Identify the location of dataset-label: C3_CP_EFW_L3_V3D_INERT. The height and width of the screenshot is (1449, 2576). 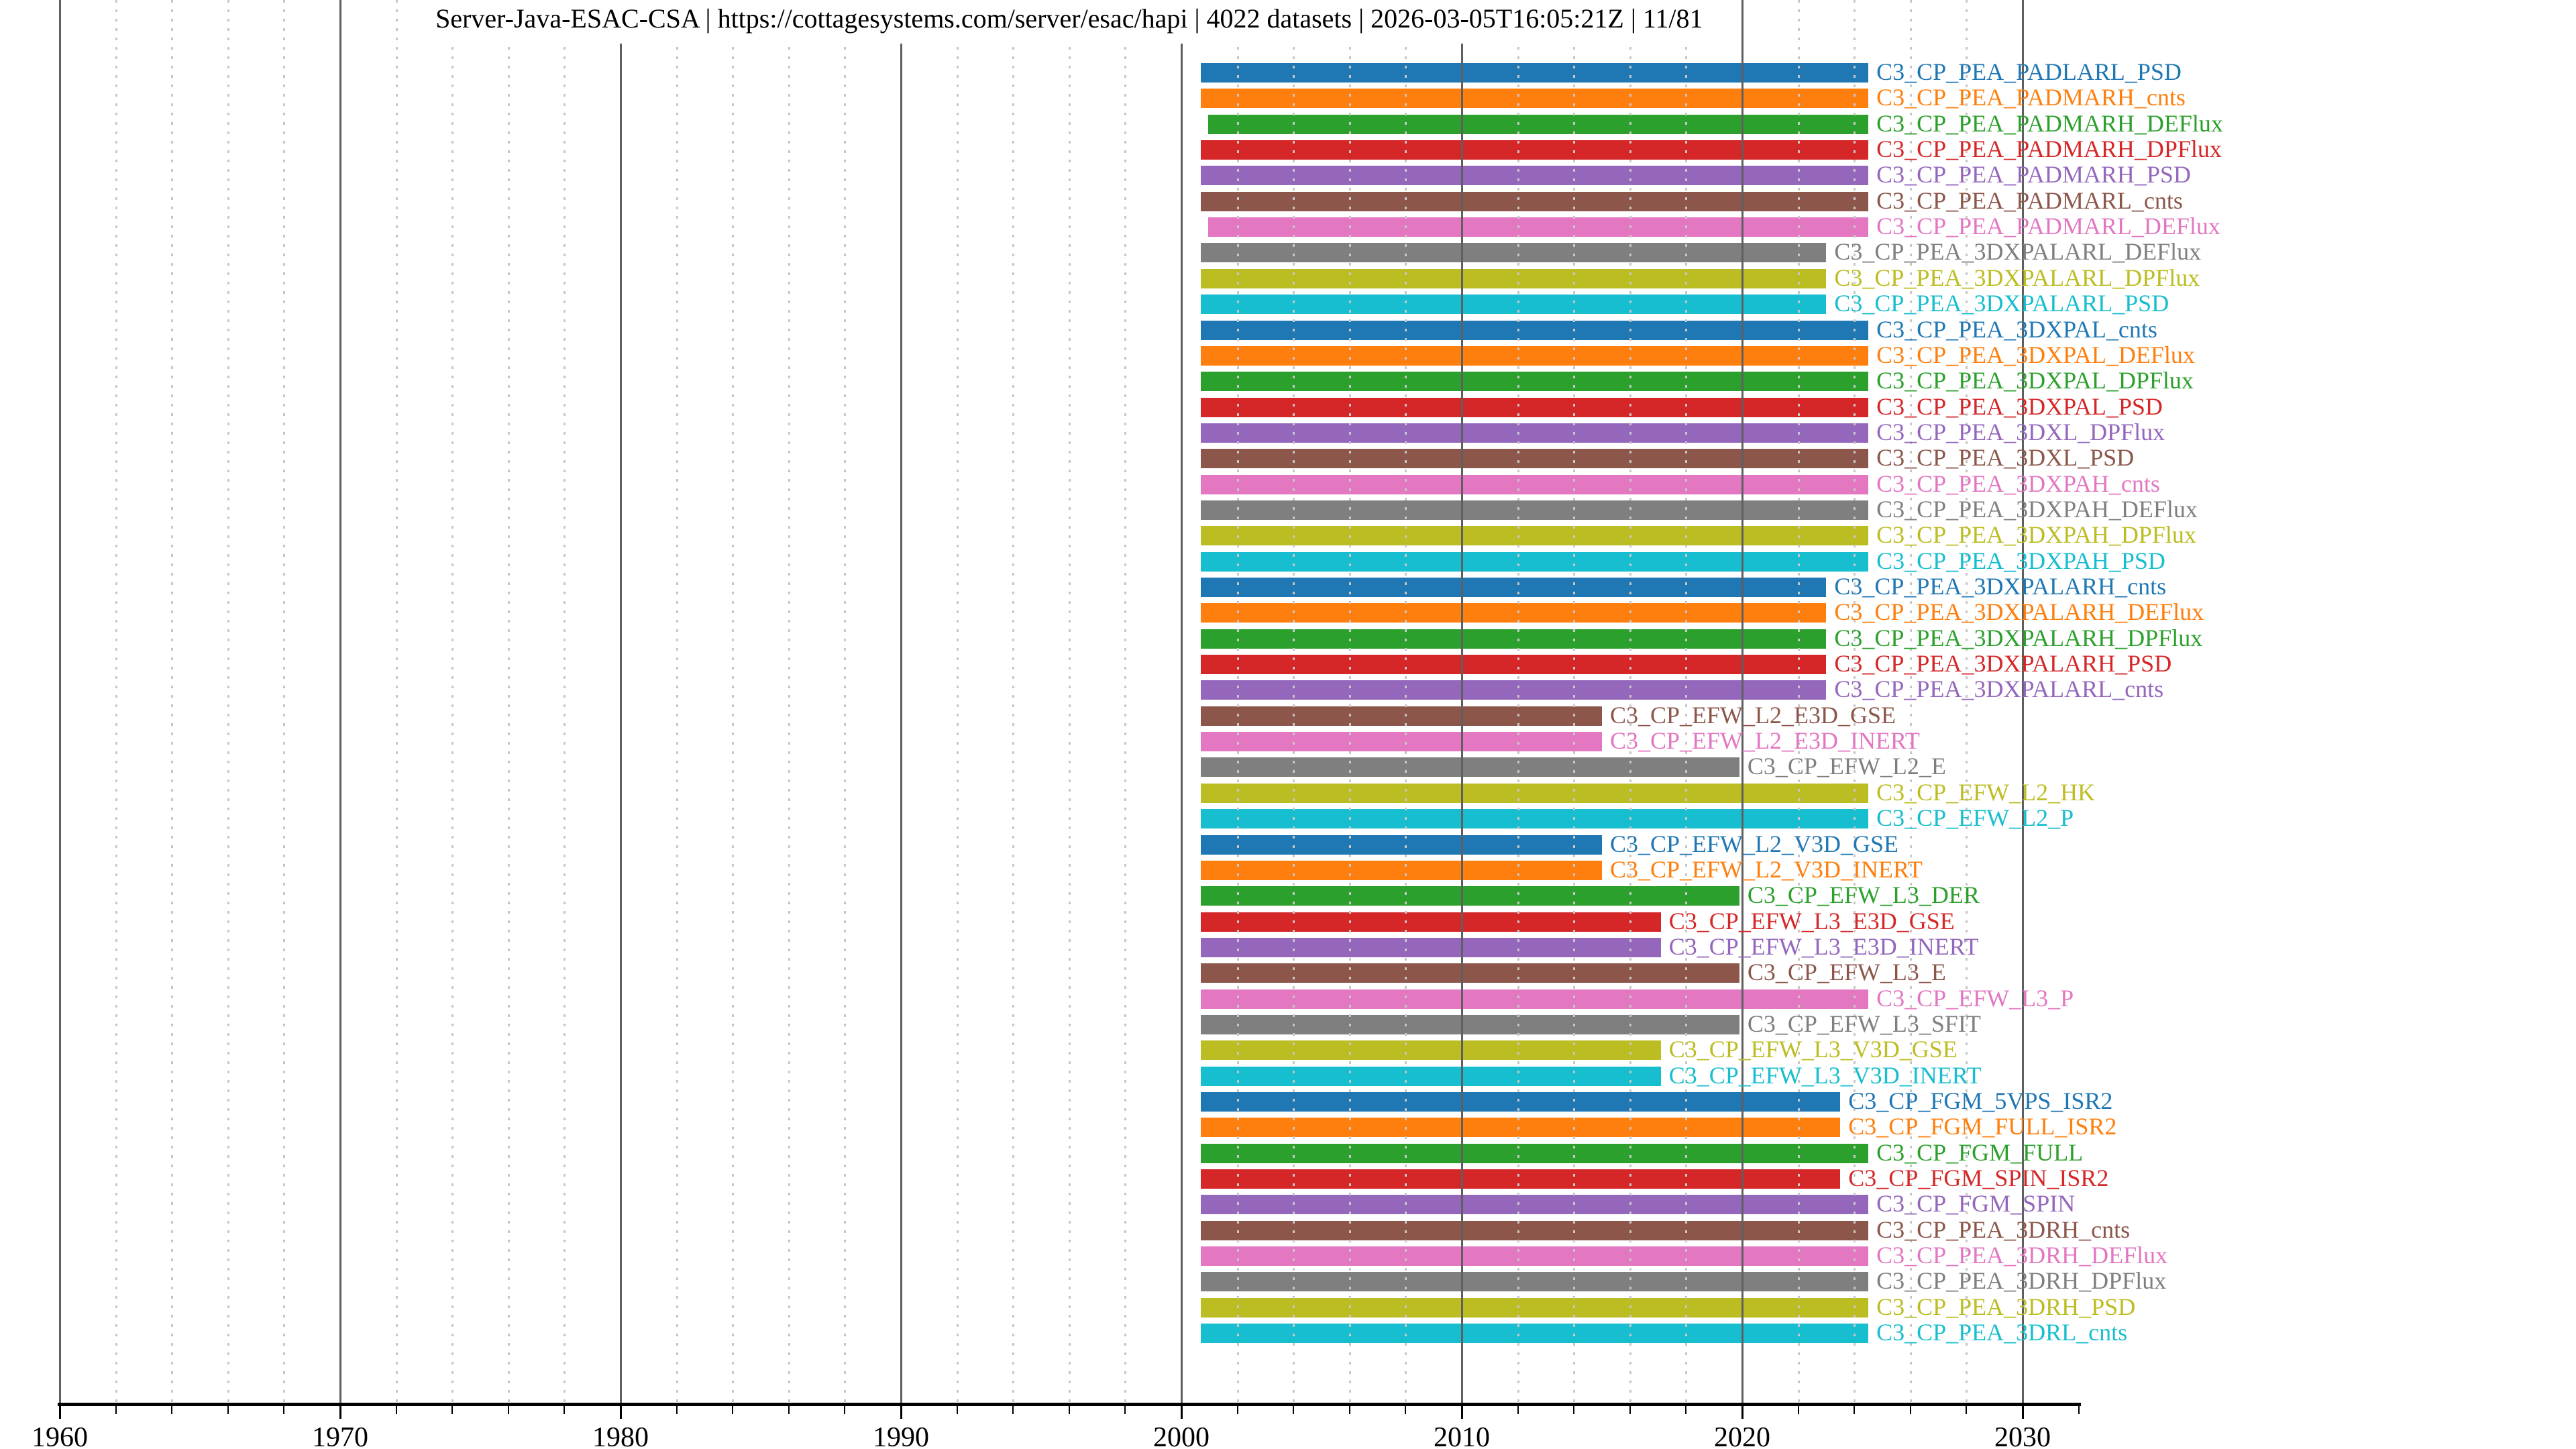
(1825, 1075).